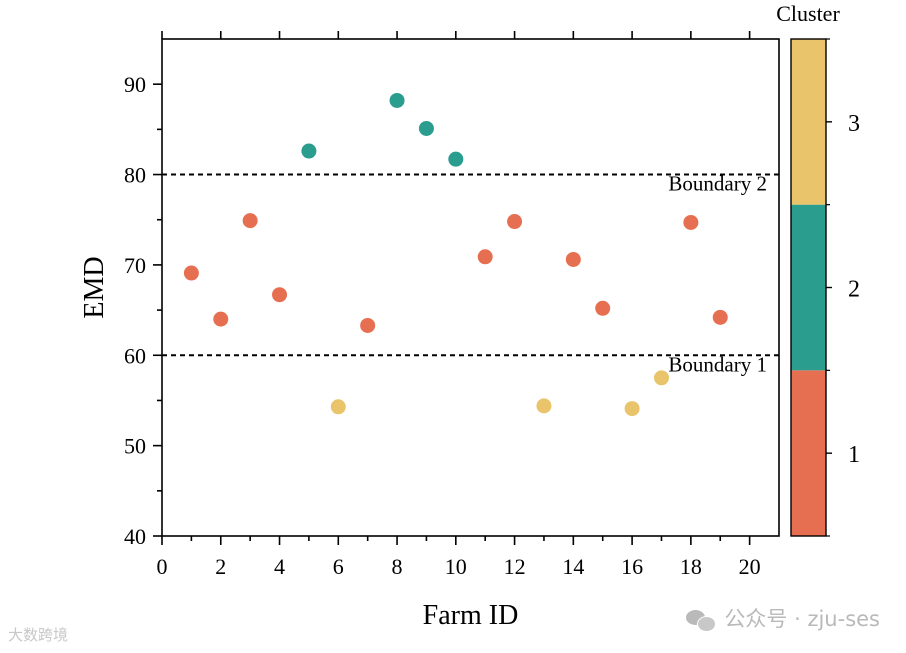  I want to click on x-tick-label: 18, so click(691, 566).